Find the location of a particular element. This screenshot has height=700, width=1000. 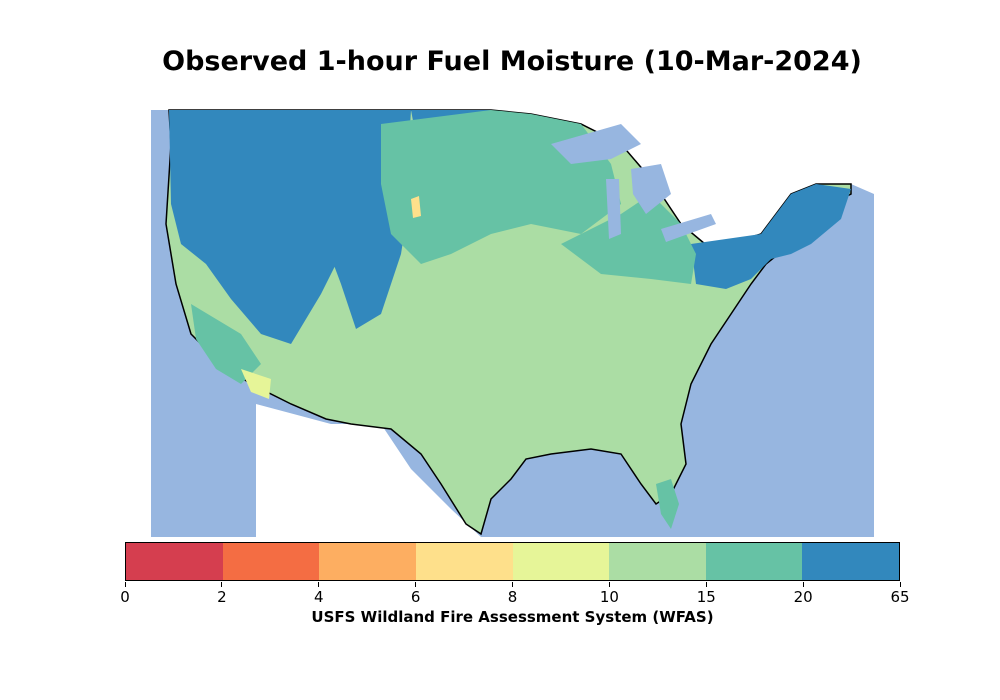

colorbar-ticks: 0 2 4 6 8 10 15 20 65 is located at coordinates (515, 594).